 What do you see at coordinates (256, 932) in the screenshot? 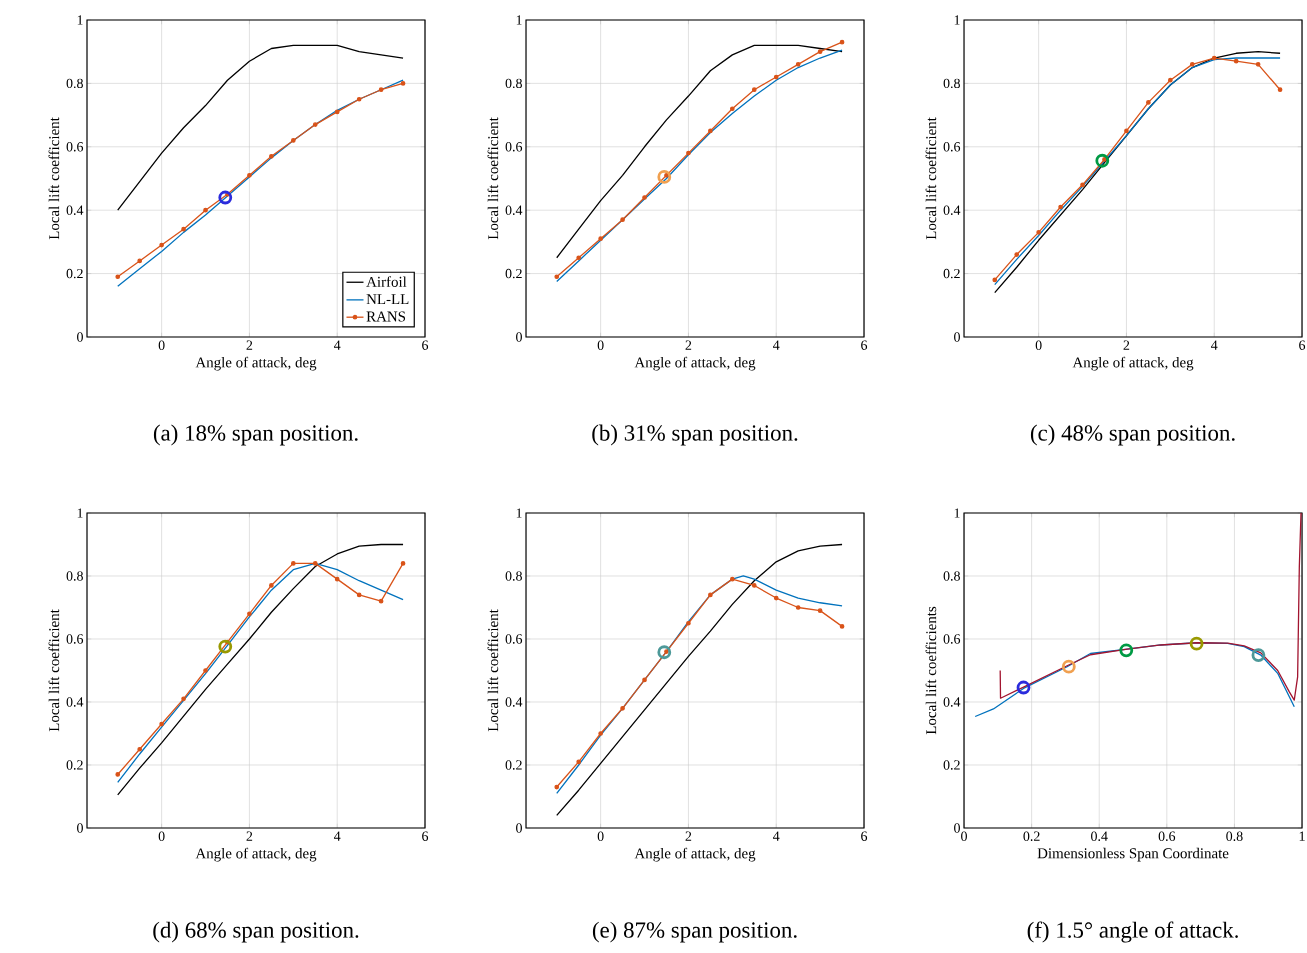
I see `text: (d) 68% span position.` at bounding box center [256, 932].